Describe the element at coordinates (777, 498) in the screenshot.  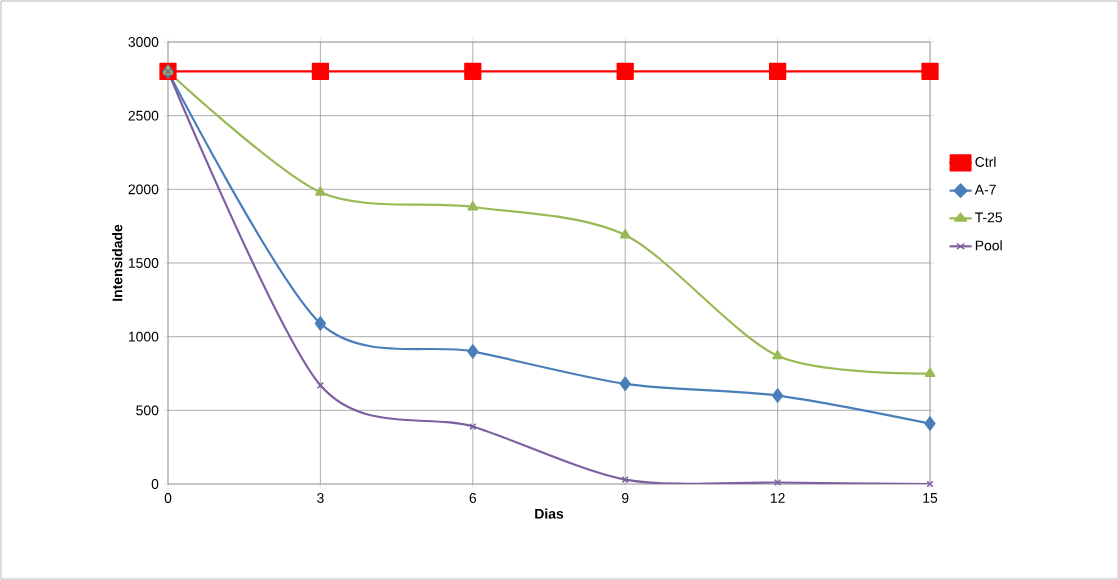
I see `x-tick-label: 12` at that location.